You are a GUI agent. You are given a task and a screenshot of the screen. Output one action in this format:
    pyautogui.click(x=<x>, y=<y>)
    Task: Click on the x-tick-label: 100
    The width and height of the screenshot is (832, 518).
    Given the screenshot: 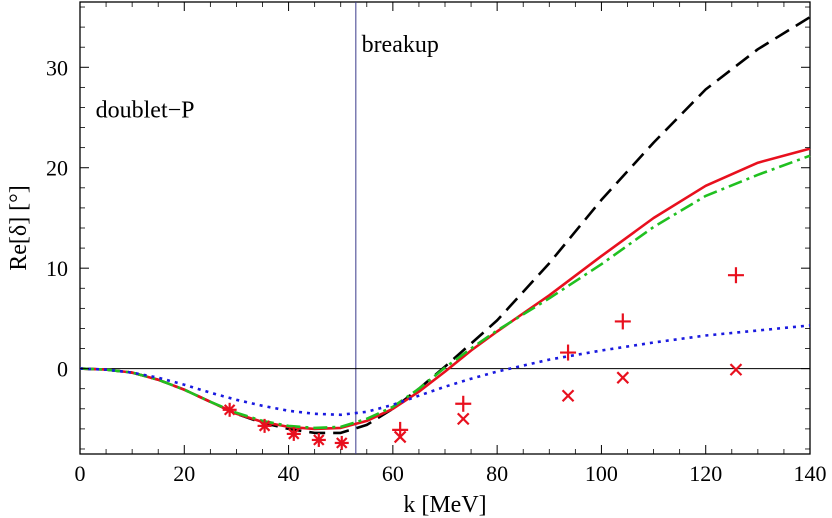 What is the action you would take?
    pyautogui.click(x=601, y=473)
    